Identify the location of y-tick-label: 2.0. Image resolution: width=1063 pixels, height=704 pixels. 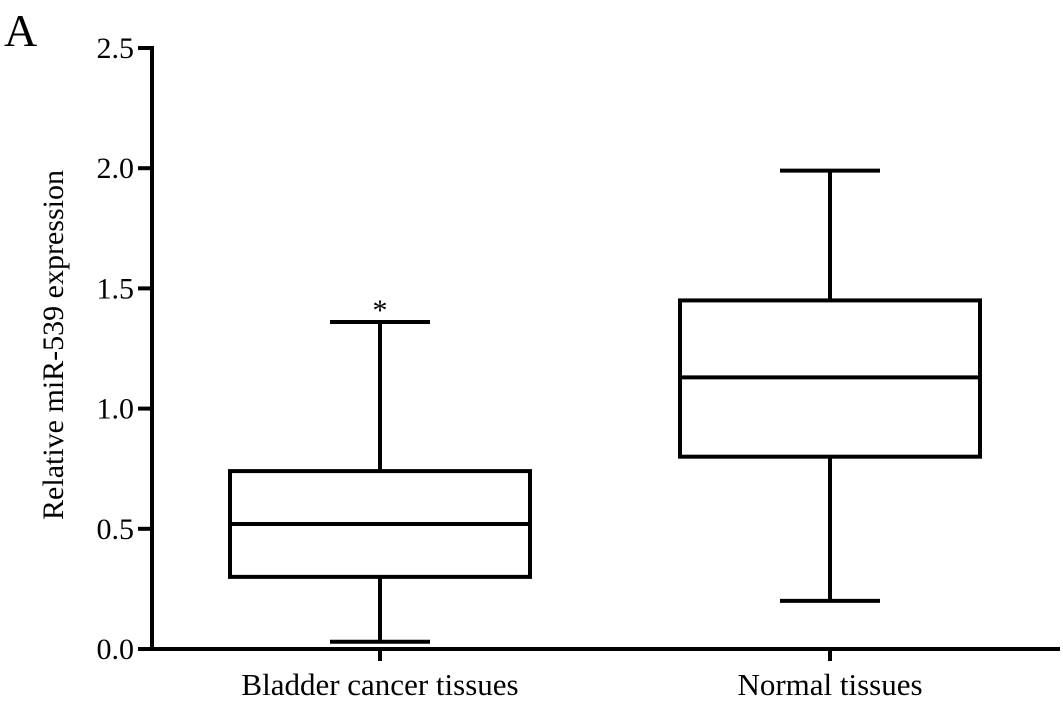
(116, 168).